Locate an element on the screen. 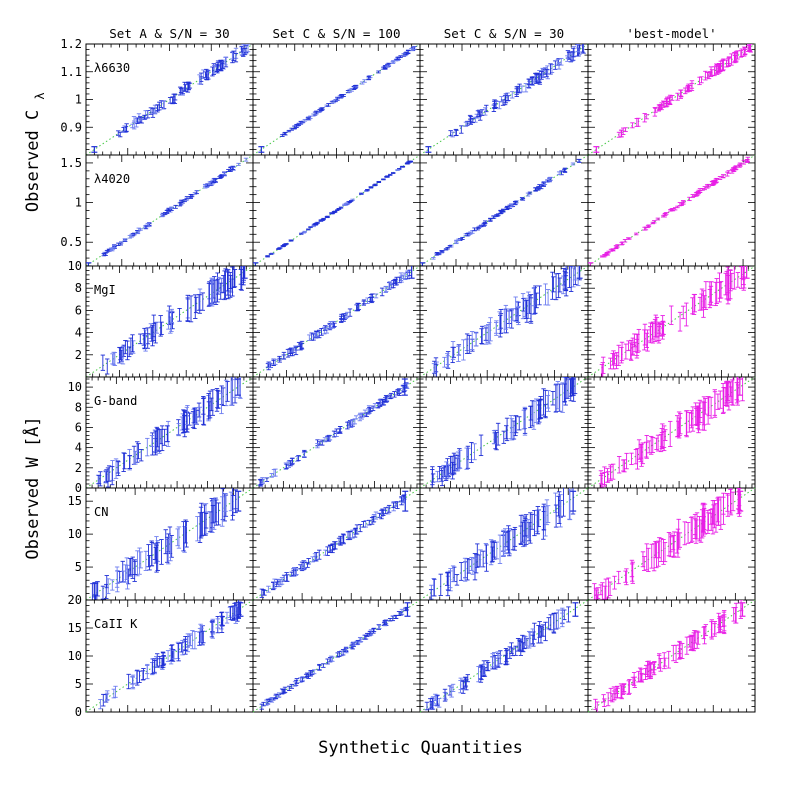 Image resolution: width=797 pixels, height=797 pixels. row-label: MgI is located at coordinates (105, 290).